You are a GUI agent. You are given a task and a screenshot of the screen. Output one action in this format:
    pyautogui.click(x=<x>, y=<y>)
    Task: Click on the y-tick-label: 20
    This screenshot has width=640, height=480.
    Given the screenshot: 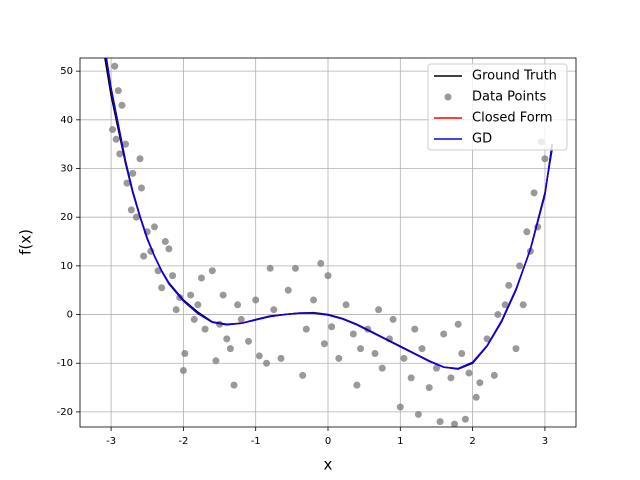 What is the action you would take?
    pyautogui.click(x=66, y=217)
    